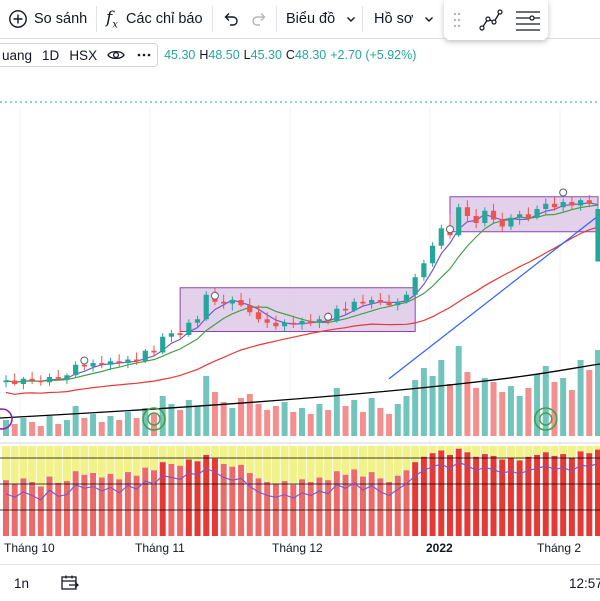 The image size is (600, 601). What do you see at coordinates (310, 55) in the screenshot?
I see `close-value: 48.30` at bounding box center [310, 55].